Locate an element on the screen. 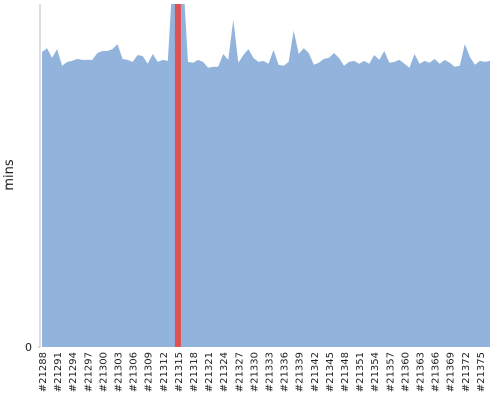 This screenshot has width=500, height=400. highlight-bar is located at coordinates (177, 175).